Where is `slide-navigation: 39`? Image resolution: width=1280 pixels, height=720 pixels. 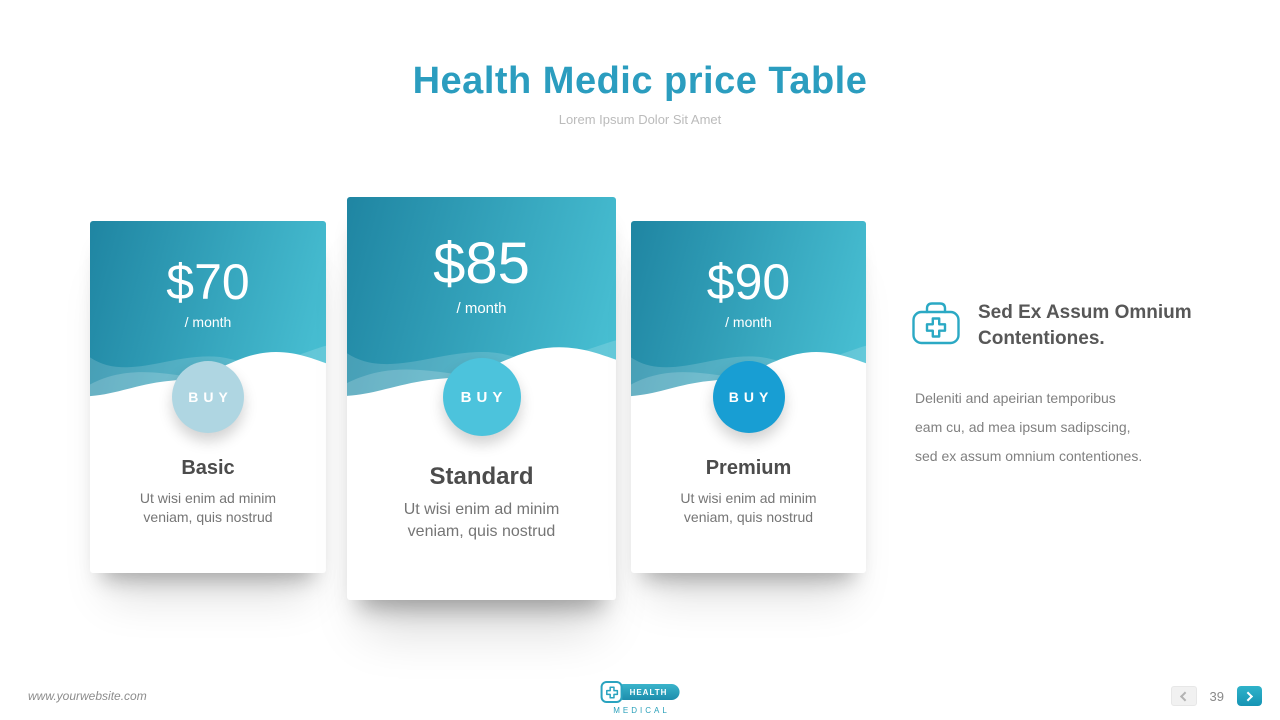
slide-navigation: 39 is located at coordinates (1216, 696).